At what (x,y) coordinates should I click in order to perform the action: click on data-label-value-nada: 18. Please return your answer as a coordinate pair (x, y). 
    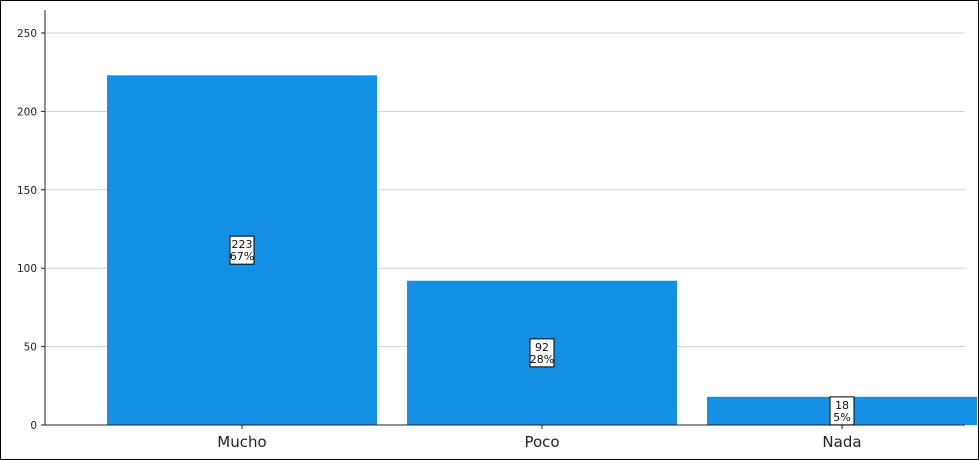
    Looking at the image, I should click on (842, 405).